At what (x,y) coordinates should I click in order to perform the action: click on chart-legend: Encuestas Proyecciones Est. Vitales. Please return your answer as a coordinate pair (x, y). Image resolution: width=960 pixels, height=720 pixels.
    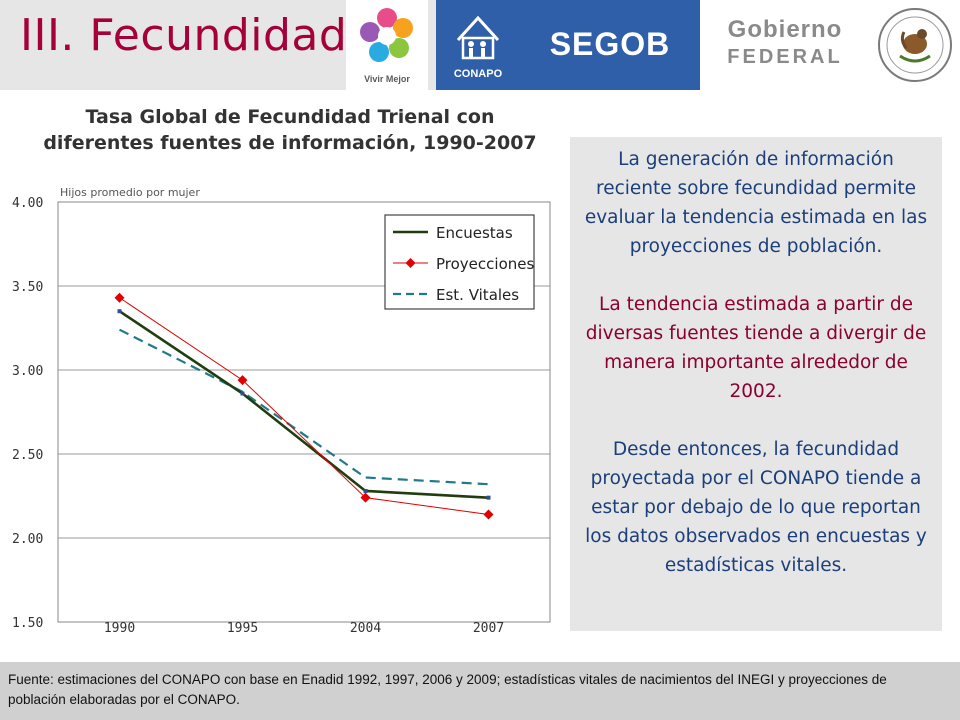
    Looking at the image, I should click on (459, 262).